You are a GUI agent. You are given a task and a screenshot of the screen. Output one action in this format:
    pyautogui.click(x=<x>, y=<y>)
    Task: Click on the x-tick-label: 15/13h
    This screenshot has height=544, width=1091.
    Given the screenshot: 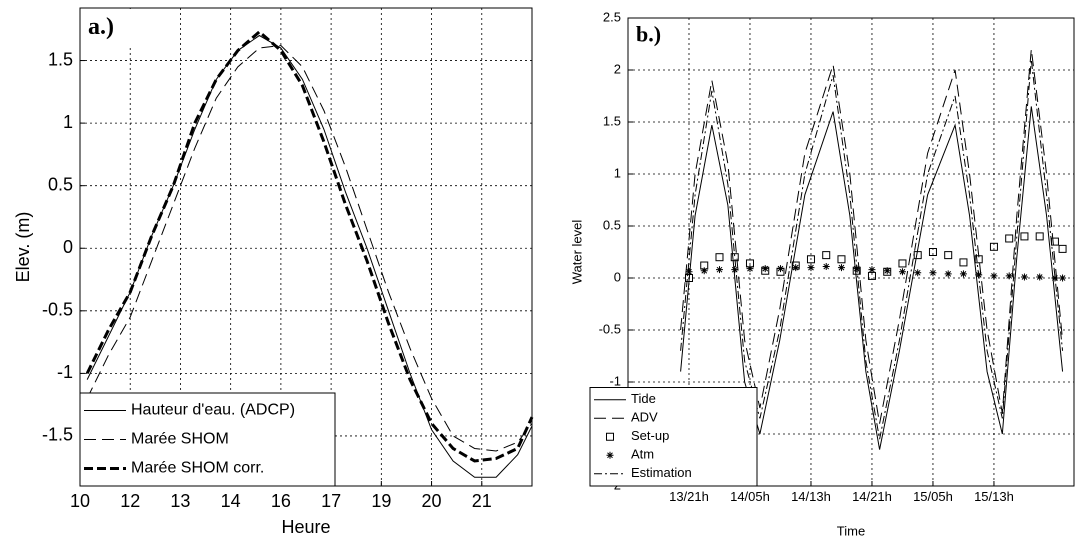 What is the action you would take?
    pyautogui.click(x=994, y=496)
    